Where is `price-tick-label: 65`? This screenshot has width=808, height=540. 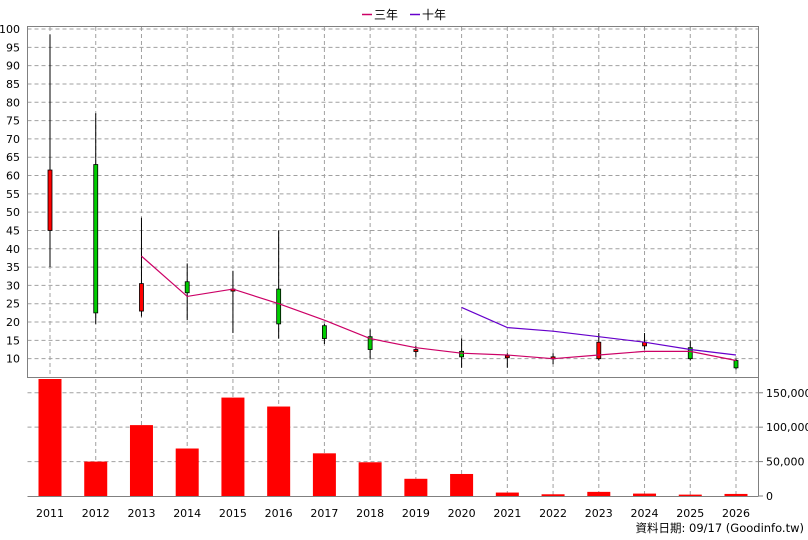
price-tick-label: 65 is located at coordinates (13, 157).